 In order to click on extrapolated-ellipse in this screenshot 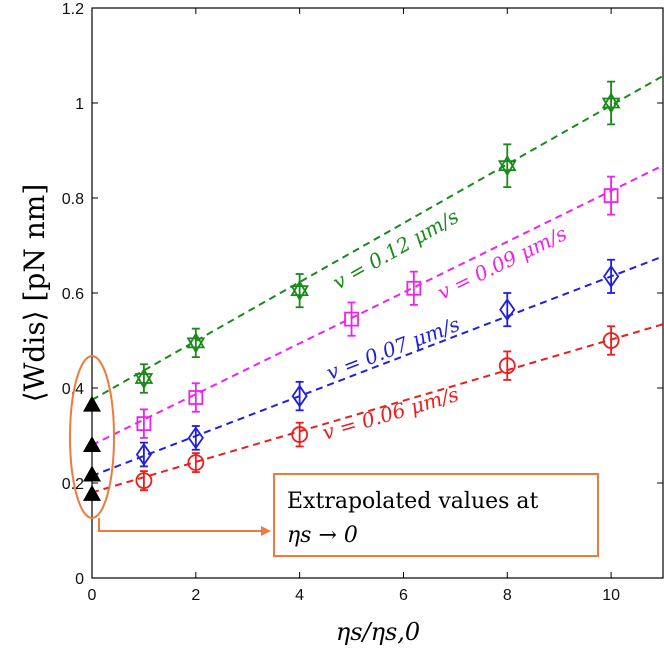, I will do `click(92, 437)`.